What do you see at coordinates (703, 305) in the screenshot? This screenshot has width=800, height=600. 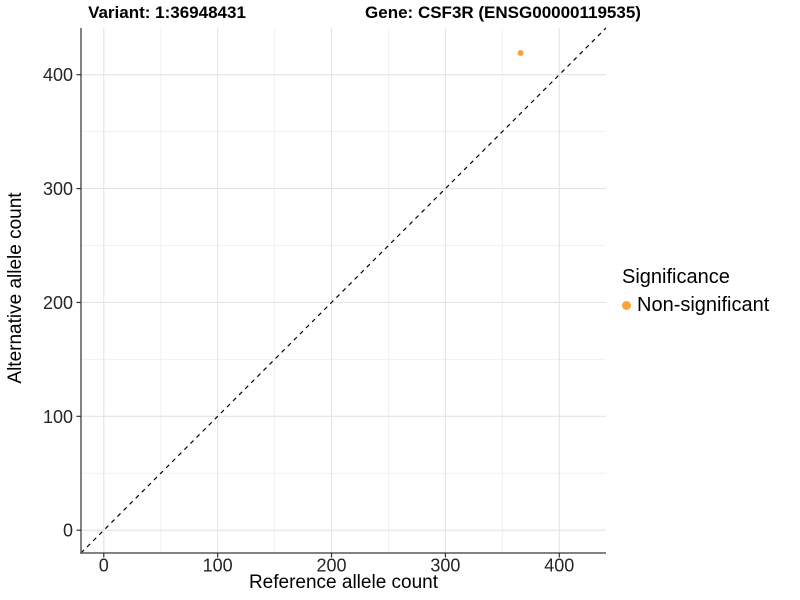 I see `legend-item-label: Non-significant` at bounding box center [703, 305].